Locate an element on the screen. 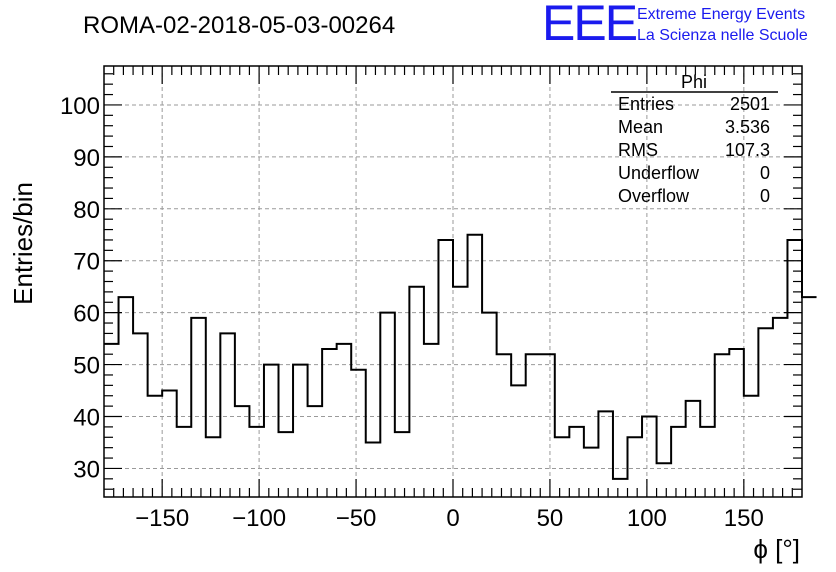 The width and height of the screenshot is (836, 572). chart-title: ROMA-02-2018-05-03-00264 is located at coordinates (239, 25).